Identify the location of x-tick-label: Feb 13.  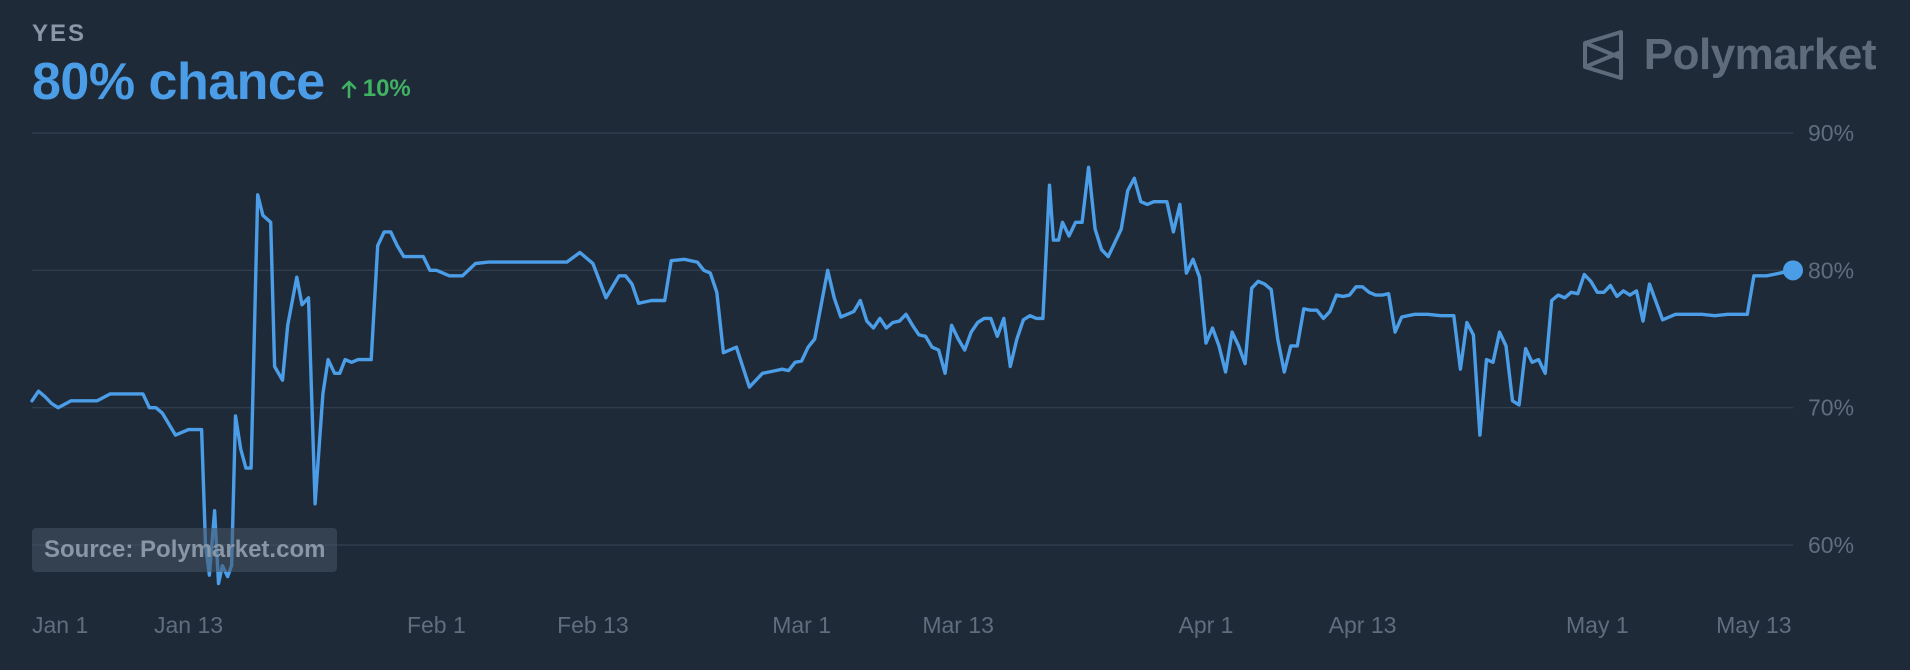
(593, 625).